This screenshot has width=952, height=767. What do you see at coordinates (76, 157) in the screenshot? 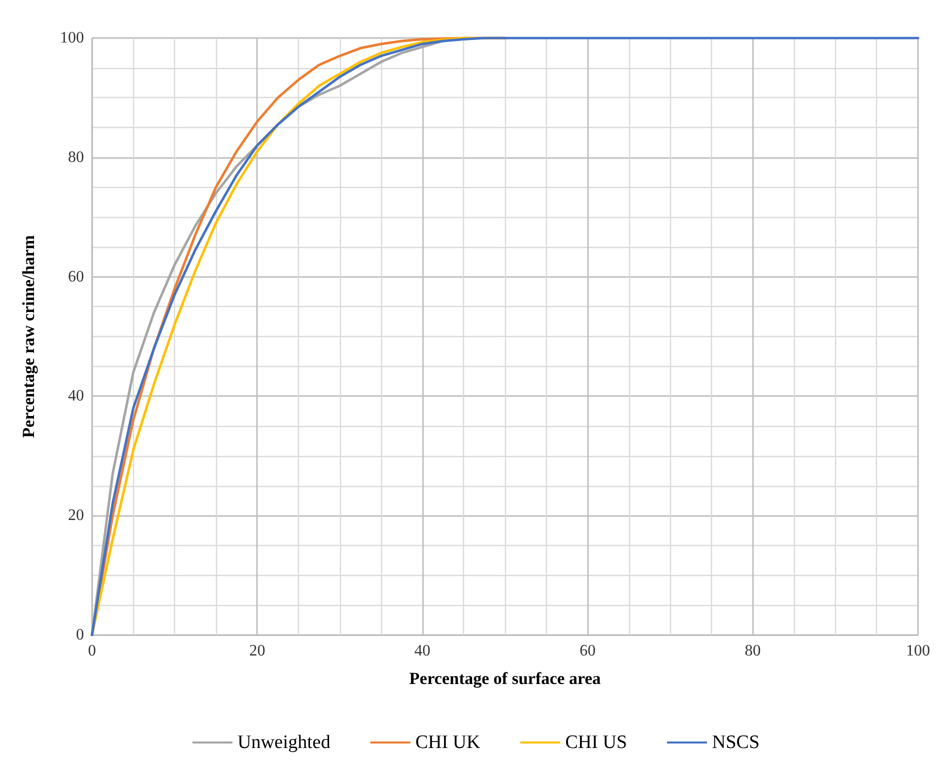
I see `y-tick-label: 80` at bounding box center [76, 157].